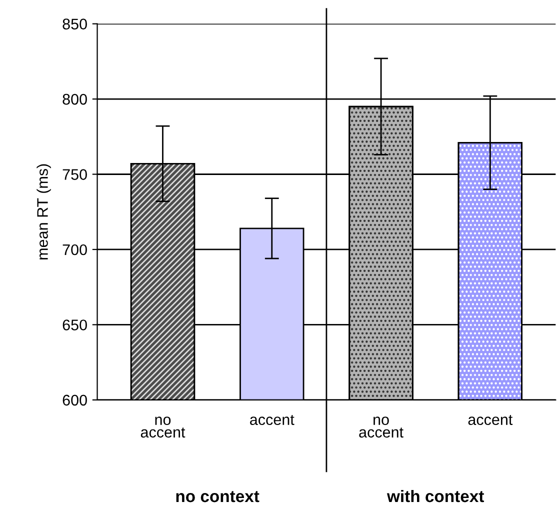  I want to click on y-axis-title: mean RT (ms), so click(43, 212).